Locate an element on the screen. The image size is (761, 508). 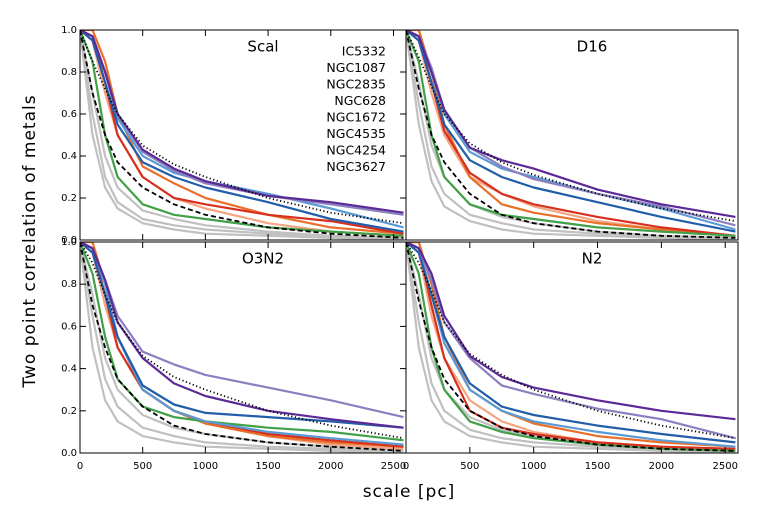
legend-entry: NGC2835 is located at coordinates (356, 84).